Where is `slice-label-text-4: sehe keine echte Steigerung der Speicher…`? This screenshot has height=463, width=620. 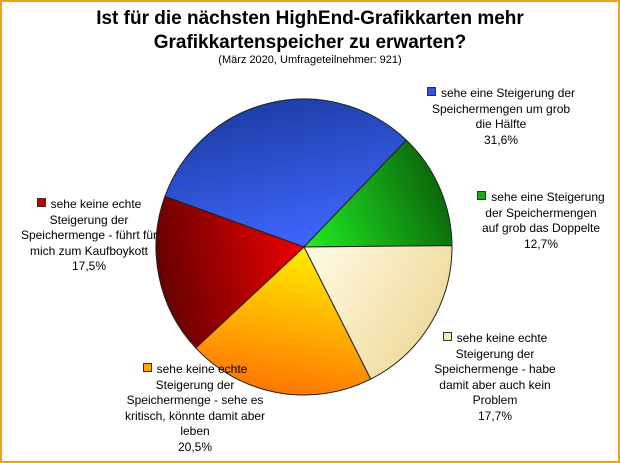 slice-label-text-4: sehe keine echte Steigerung der Speicher… is located at coordinates (195, 400).